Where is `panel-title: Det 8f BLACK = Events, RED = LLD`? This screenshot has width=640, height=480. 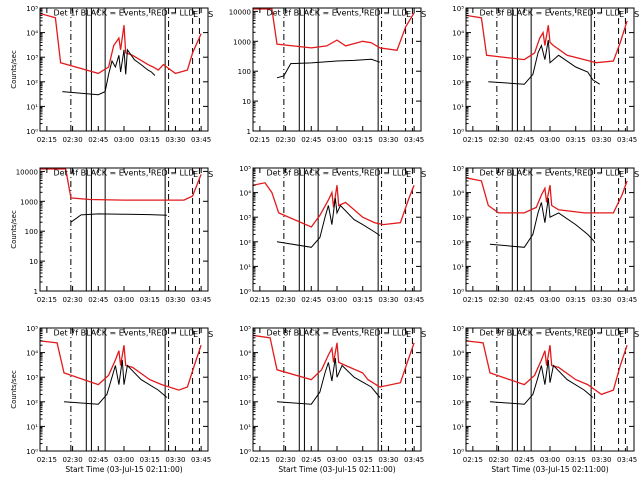 panel-title: Det 8f BLACK = Events, RED = LLD is located at coordinates (336, 333).